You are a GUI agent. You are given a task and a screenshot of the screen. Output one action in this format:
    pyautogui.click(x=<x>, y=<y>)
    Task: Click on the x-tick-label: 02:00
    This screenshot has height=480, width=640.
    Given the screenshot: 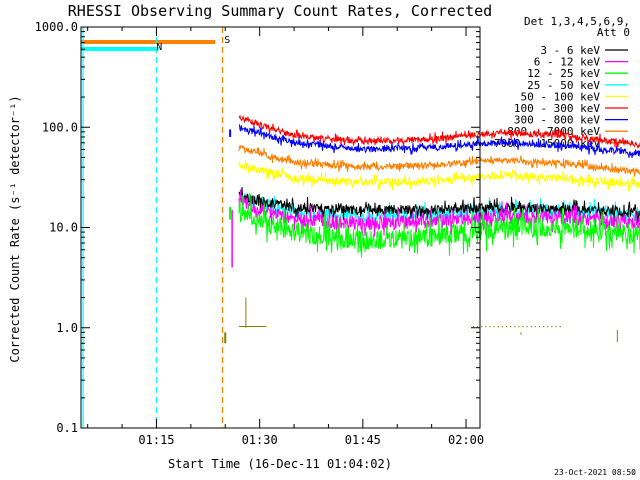 What is the action you would take?
    pyautogui.click(x=466, y=440)
    